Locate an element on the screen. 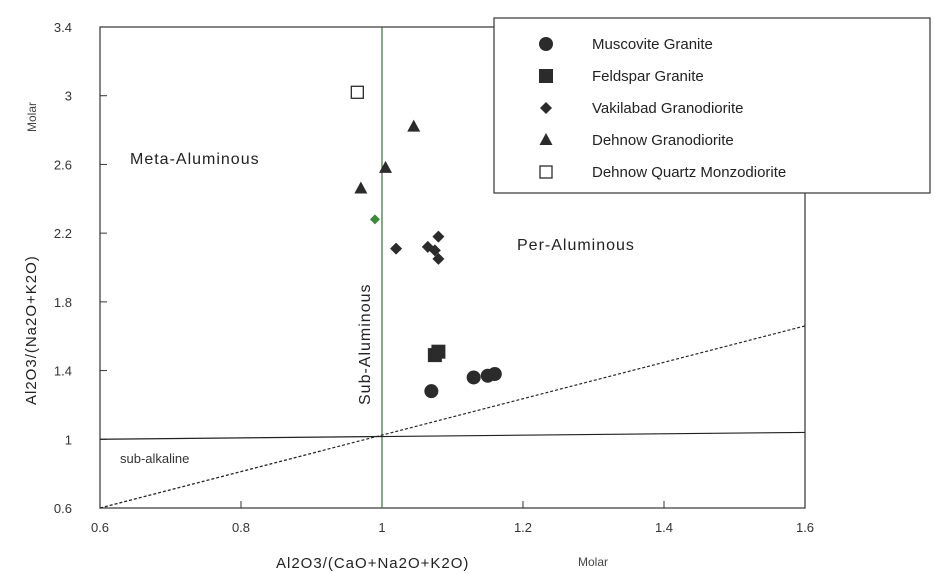 The height and width of the screenshot is (574, 935). point-highlighted is located at coordinates (374, 219).